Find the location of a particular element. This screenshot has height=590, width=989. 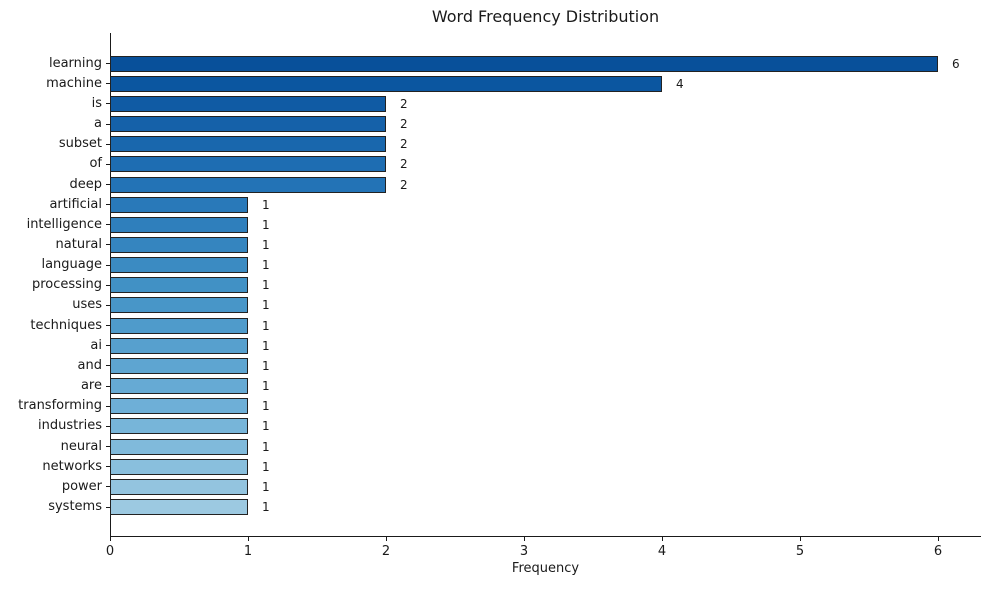

y-tick-label: machine is located at coordinates (74, 83).